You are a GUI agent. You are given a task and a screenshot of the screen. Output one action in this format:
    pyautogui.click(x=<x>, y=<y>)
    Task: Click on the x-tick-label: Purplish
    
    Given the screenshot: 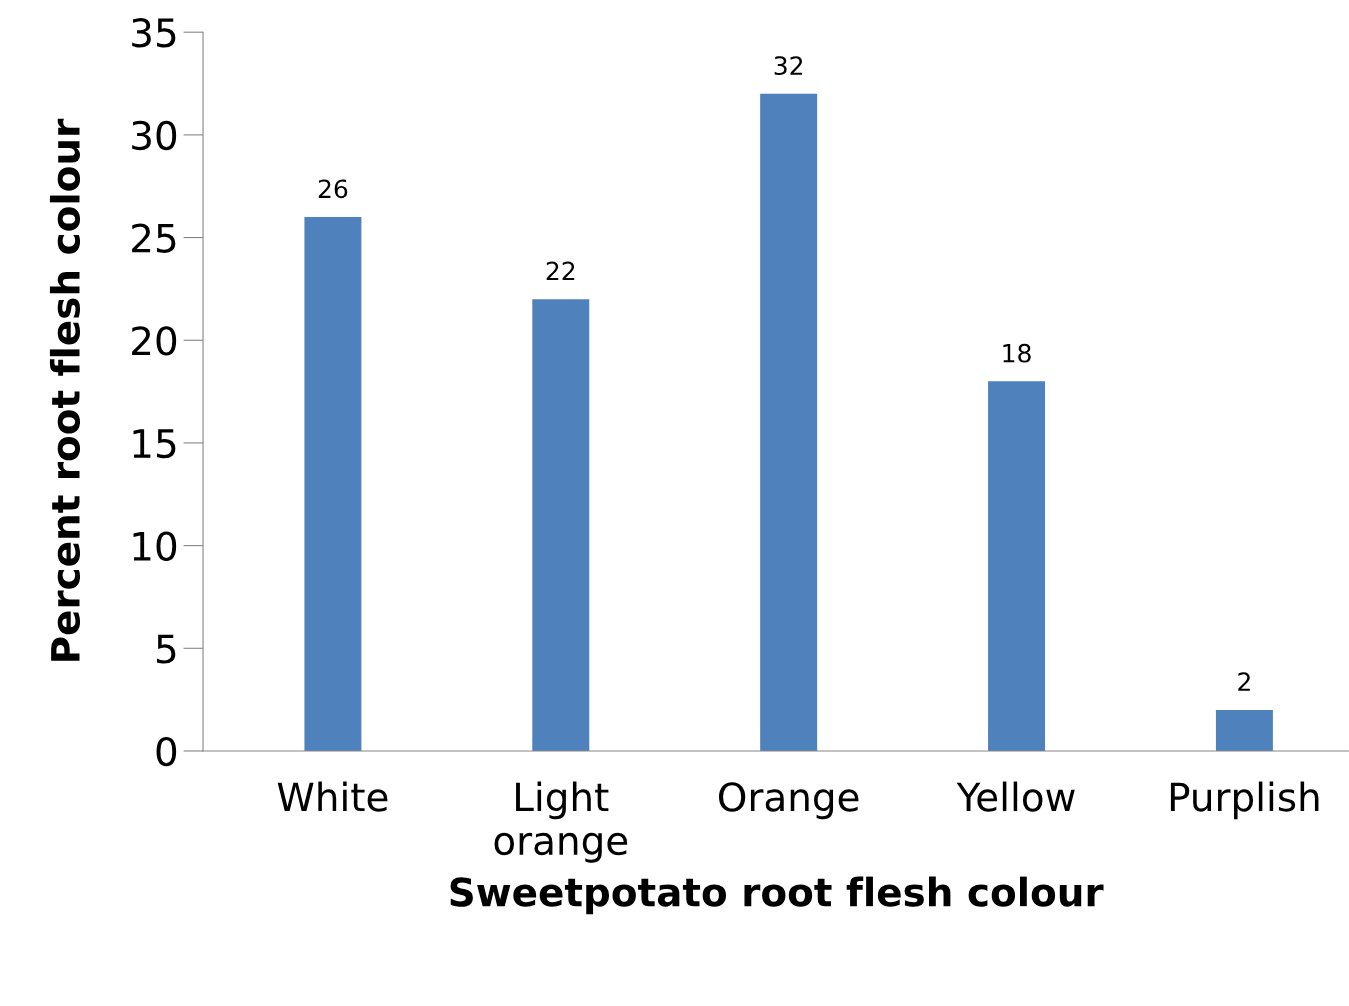 What is the action you would take?
    pyautogui.click(x=1244, y=800)
    